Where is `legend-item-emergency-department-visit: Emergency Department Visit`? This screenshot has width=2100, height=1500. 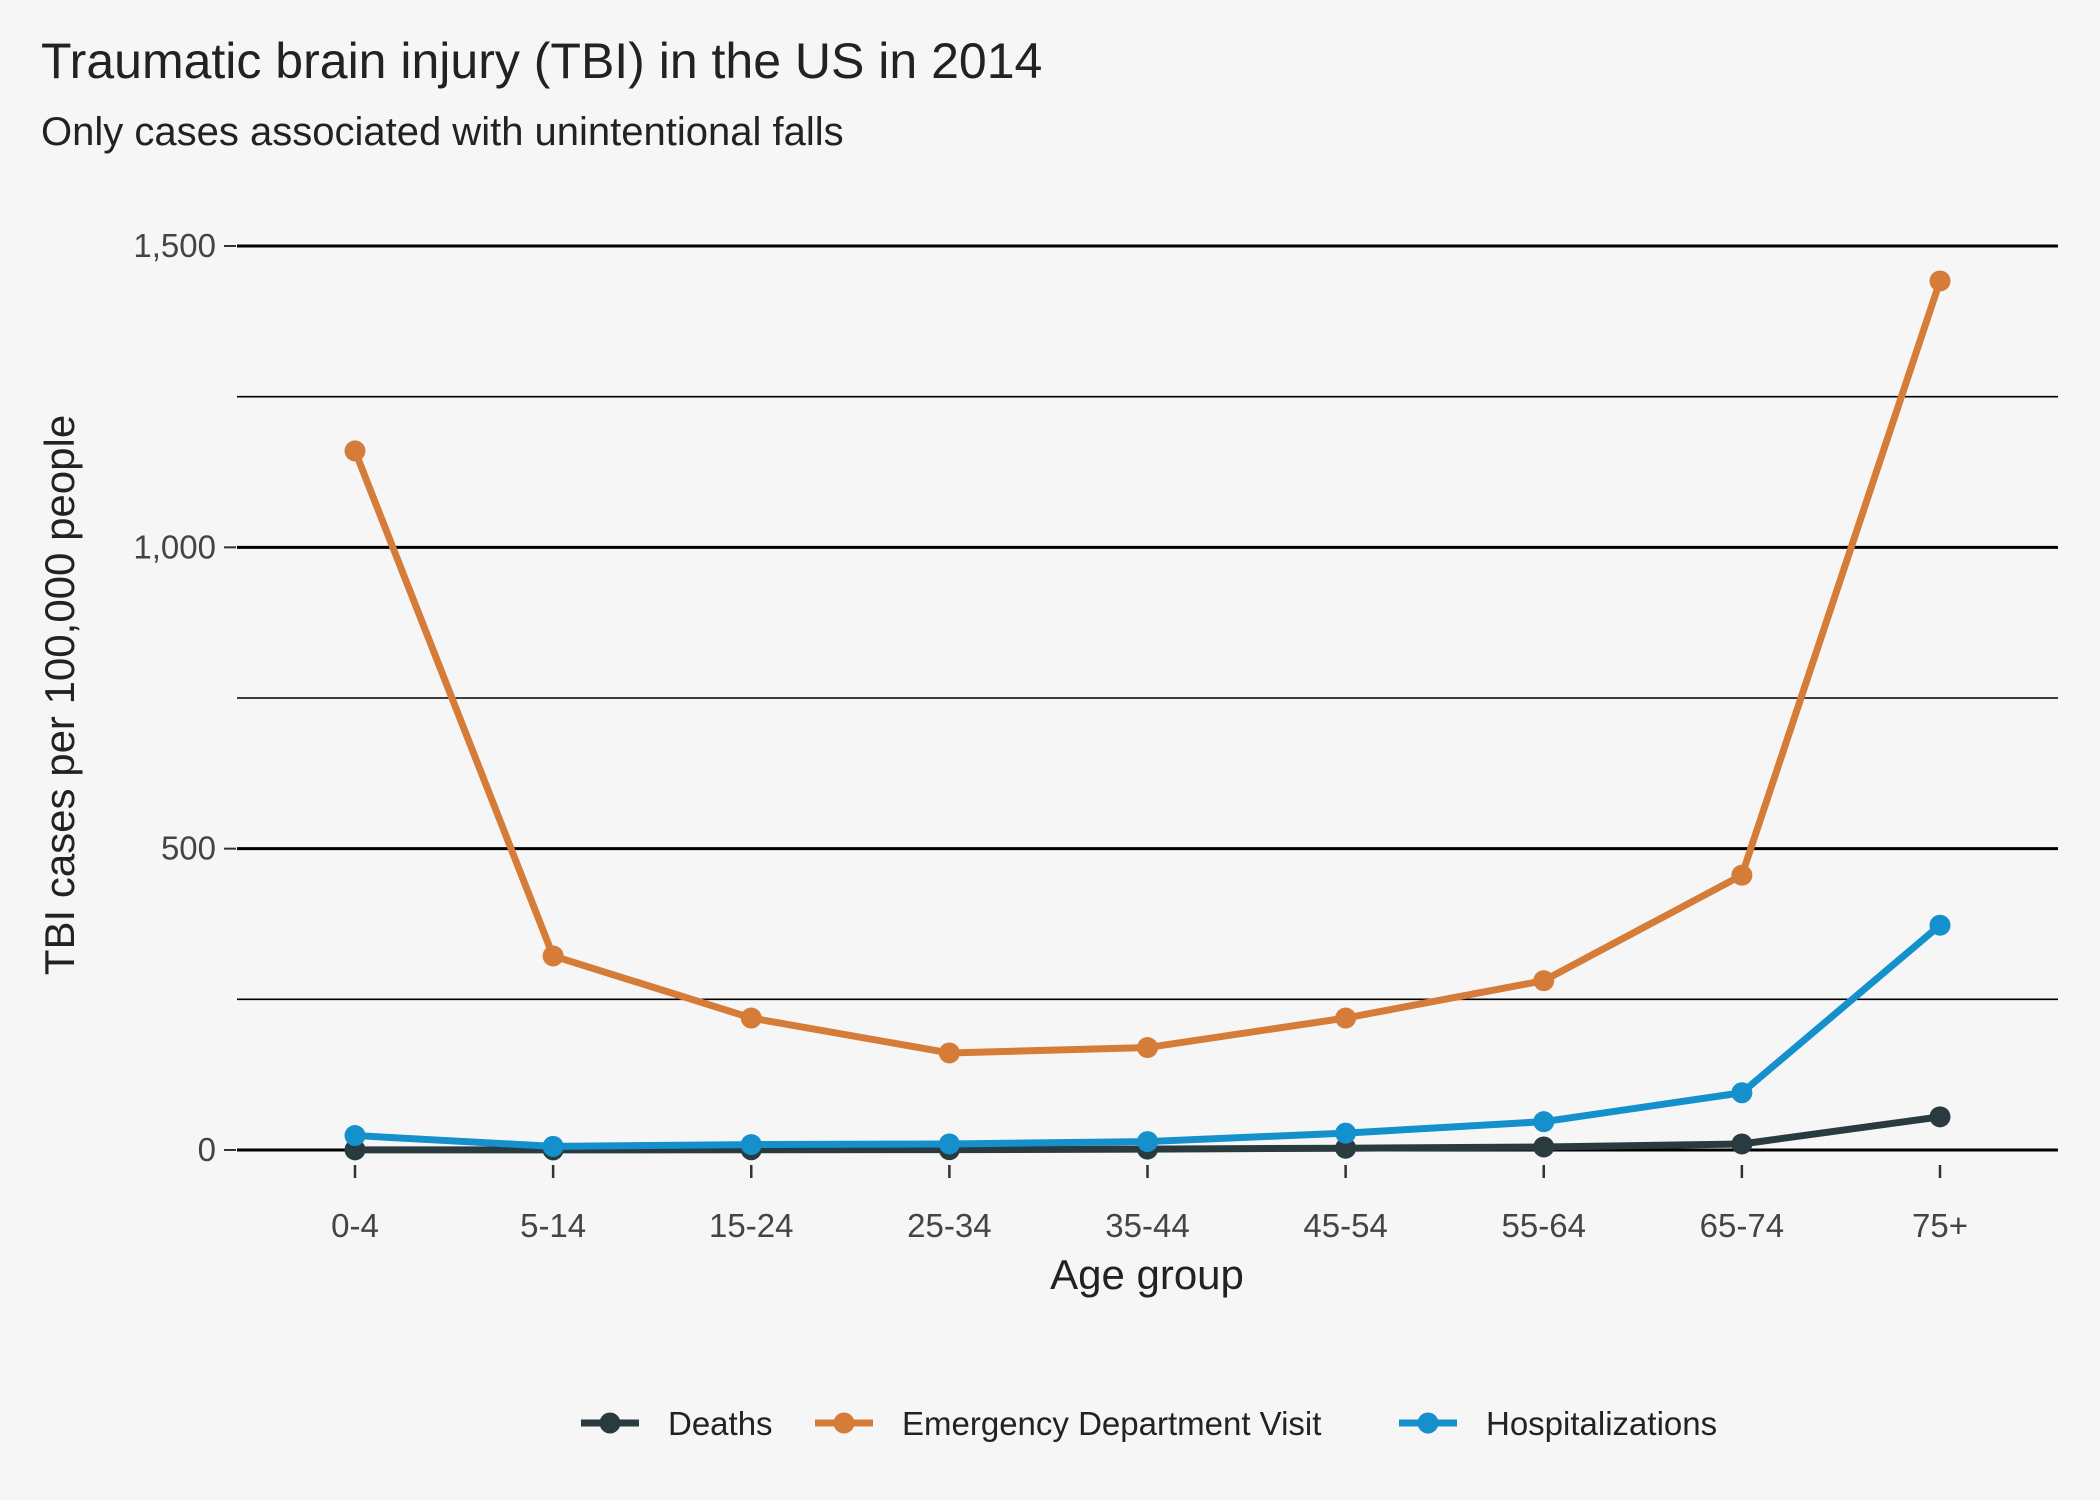 legend-item-emergency-department-visit: Emergency Department Visit is located at coordinates (1068, 1423).